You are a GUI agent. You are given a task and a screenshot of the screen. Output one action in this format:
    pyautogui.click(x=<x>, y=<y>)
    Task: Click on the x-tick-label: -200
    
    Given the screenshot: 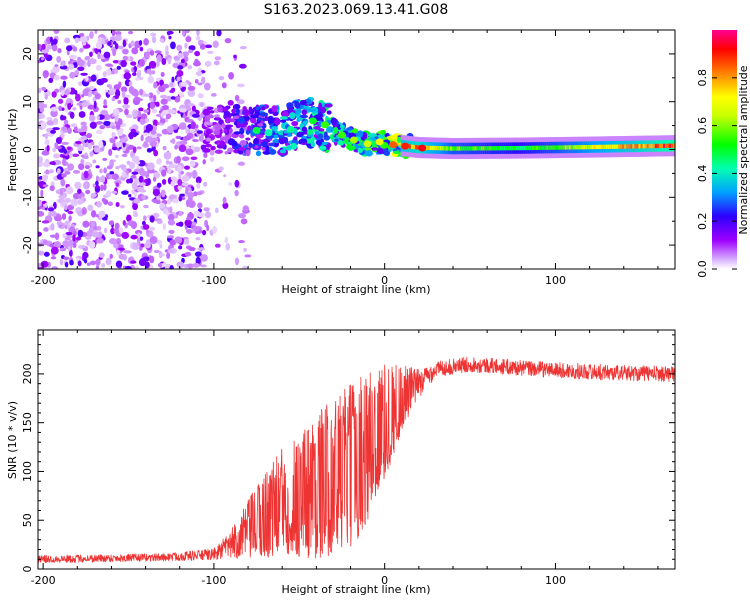 What is the action you would take?
    pyautogui.click(x=43, y=580)
    